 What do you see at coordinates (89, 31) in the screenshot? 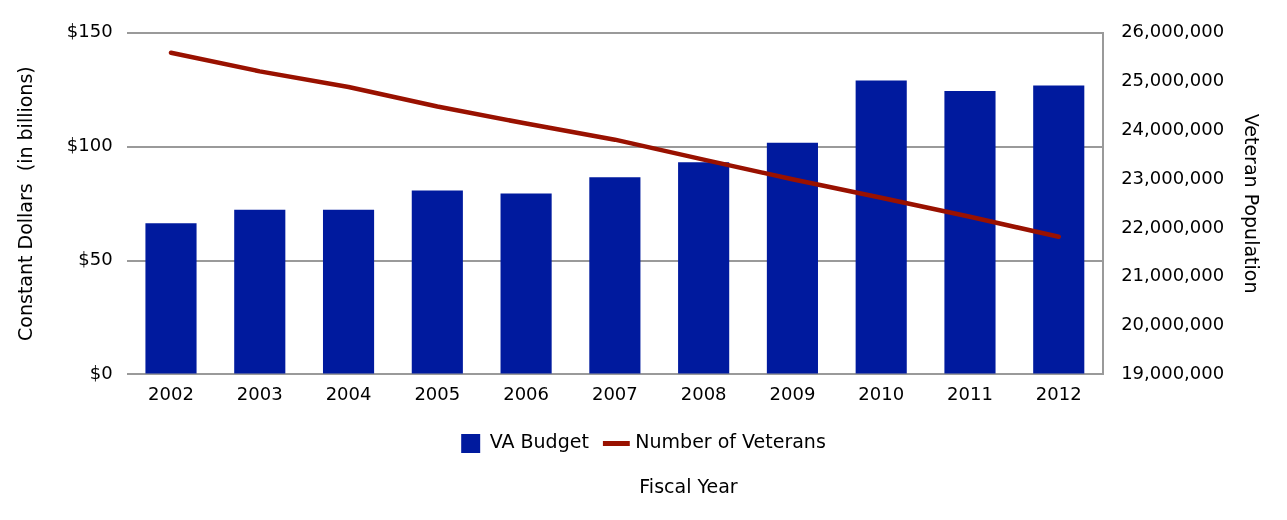
I see `y-tick-label: $150` at bounding box center [89, 31].